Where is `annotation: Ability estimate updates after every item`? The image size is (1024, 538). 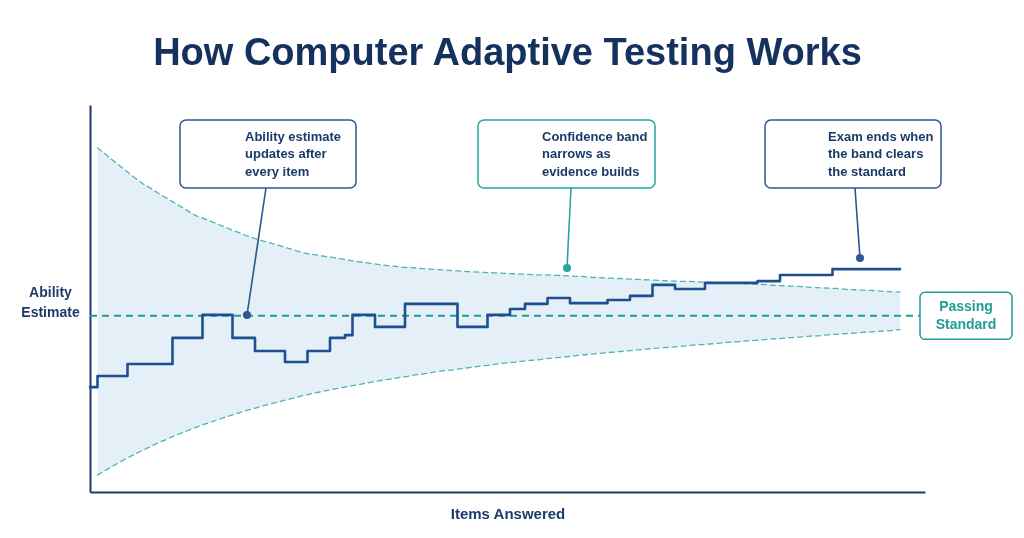 annotation: Ability estimate updates after every item is located at coordinates (293, 153).